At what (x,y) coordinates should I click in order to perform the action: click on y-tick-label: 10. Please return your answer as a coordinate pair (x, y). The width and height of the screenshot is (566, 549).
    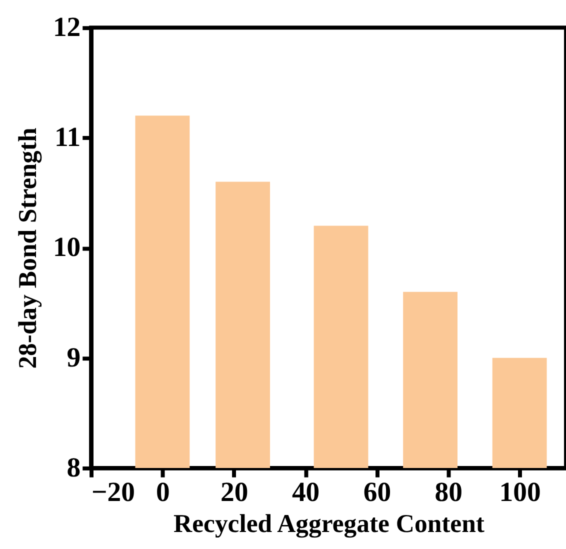
    Looking at the image, I should click on (66, 246).